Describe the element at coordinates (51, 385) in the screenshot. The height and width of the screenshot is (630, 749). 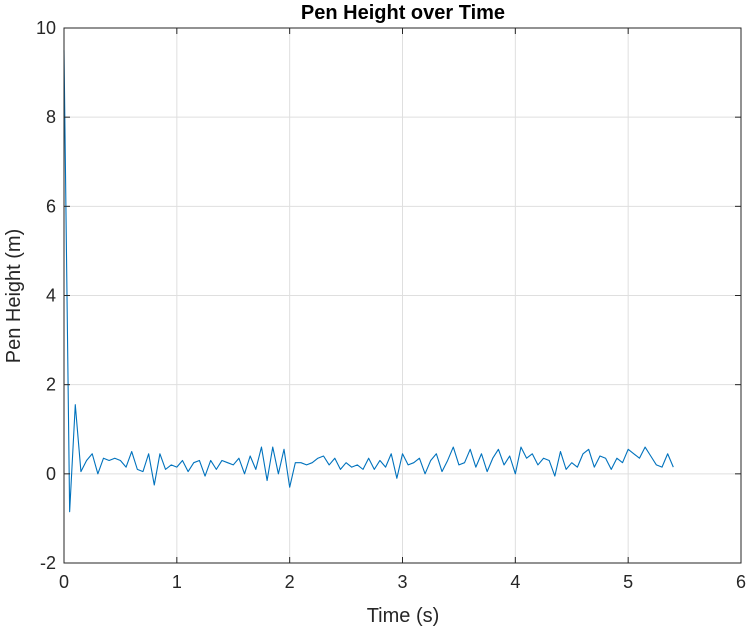
I see `y-tick-label: 2` at that location.